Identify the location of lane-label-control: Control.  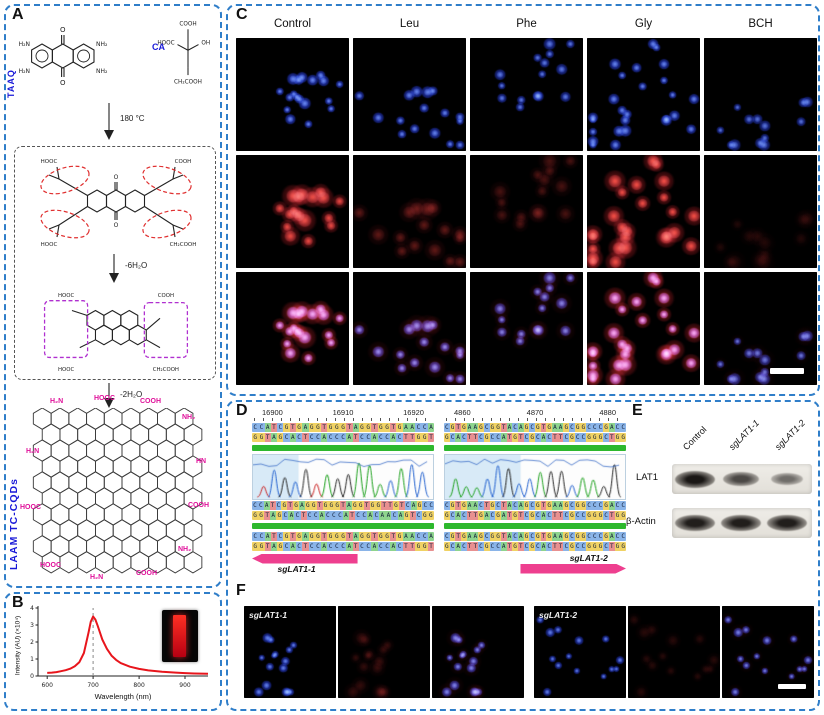
(694, 438).